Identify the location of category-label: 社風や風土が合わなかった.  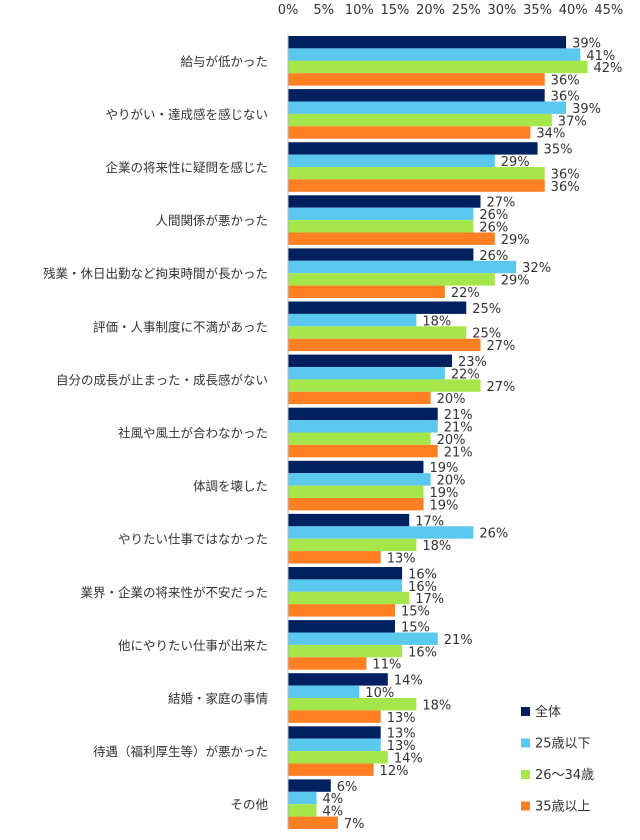
(193, 433).